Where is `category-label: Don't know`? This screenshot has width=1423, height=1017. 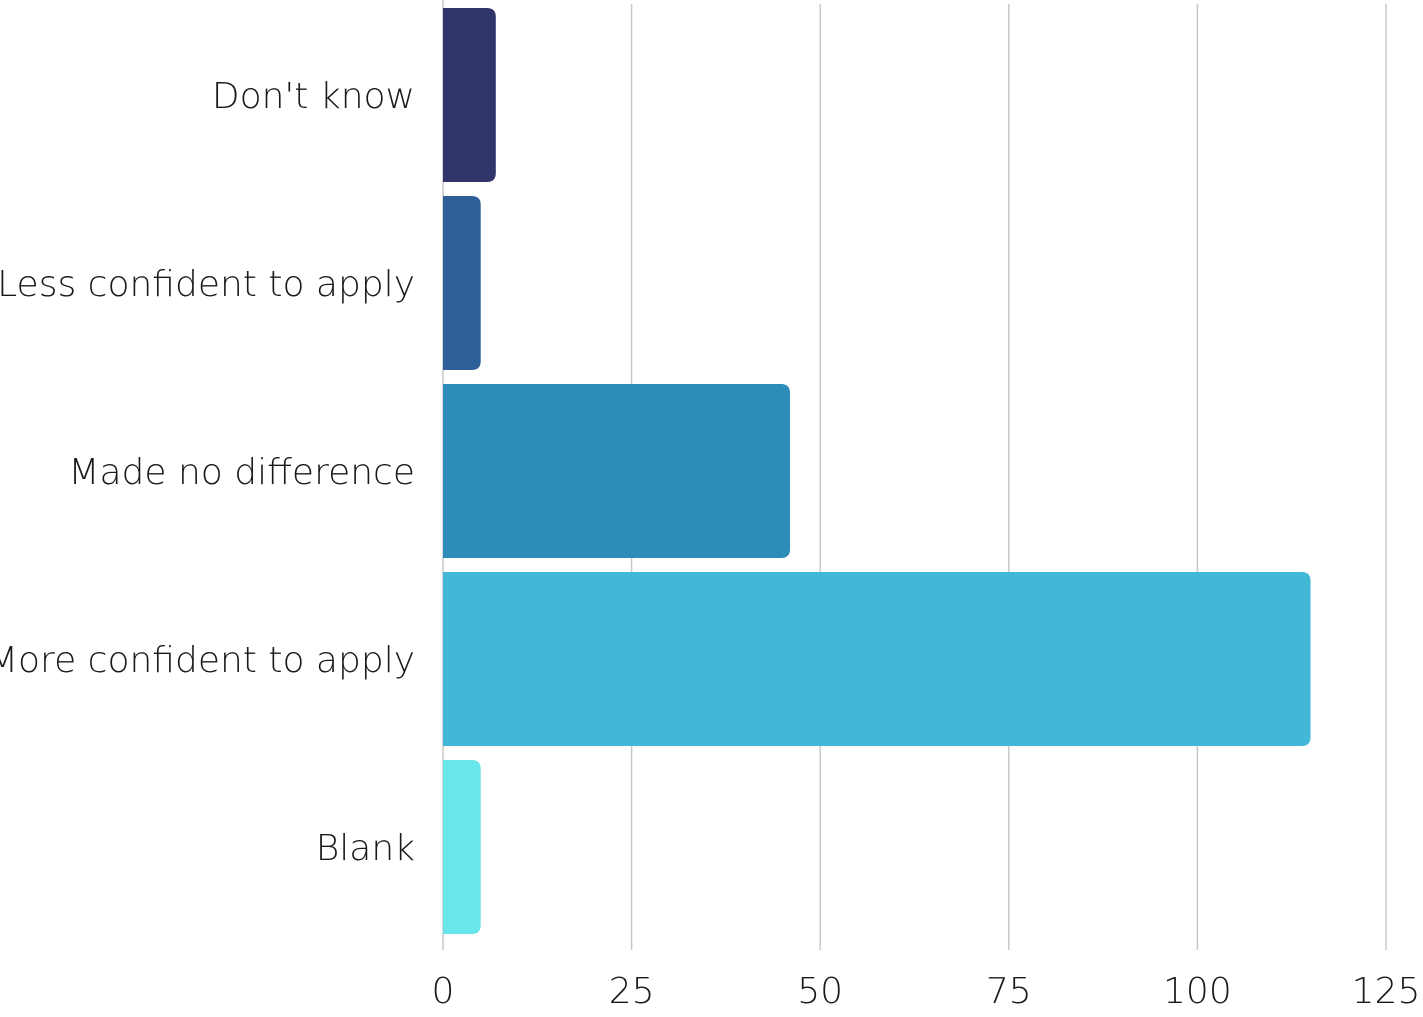
category-label: Don't know is located at coordinates (313, 96).